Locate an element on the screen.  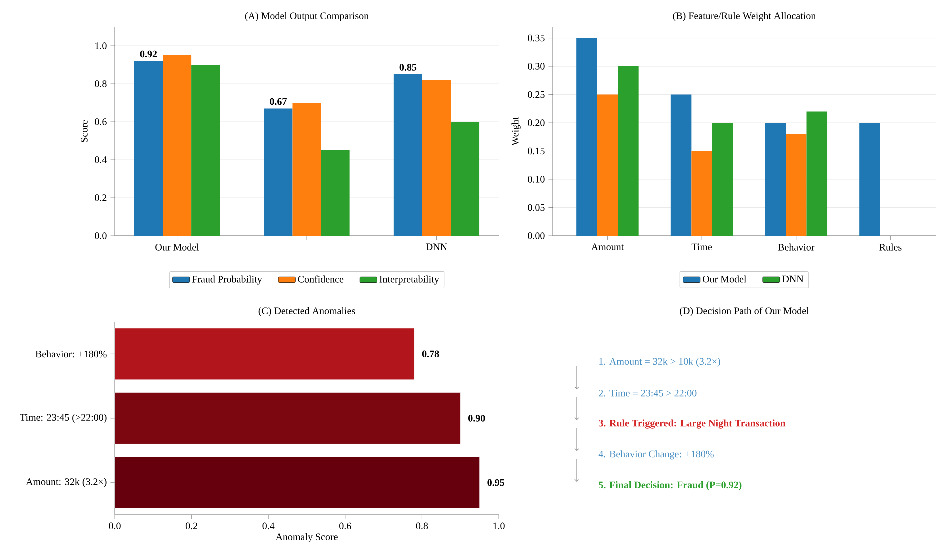
x-tick-label: Behavior is located at coordinates (796, 247).